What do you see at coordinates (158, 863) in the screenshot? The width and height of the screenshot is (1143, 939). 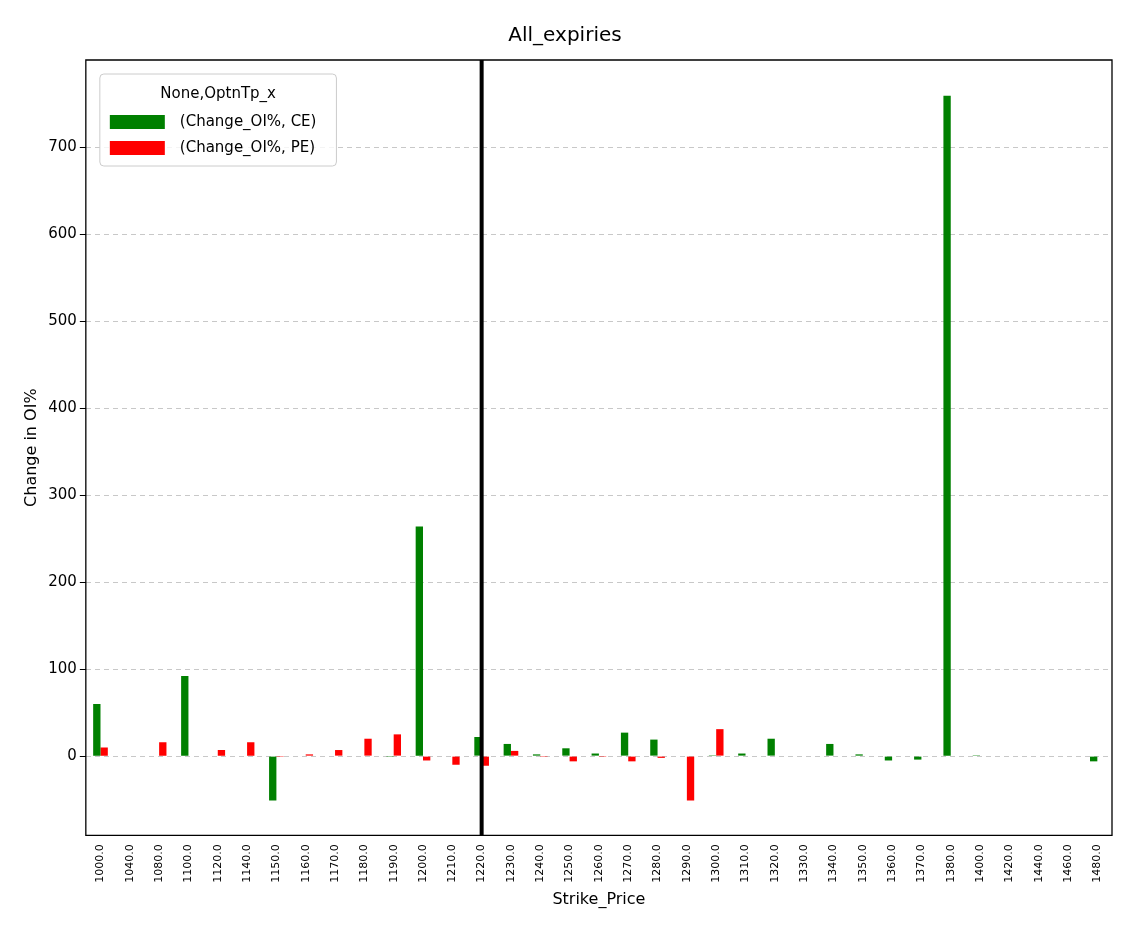 I see `x-tick-label: 1080.0` at bounding box center [158, 863].